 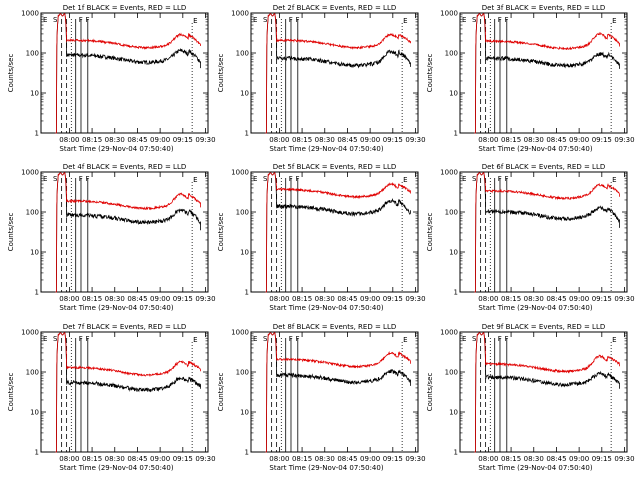 What do you see at coordinates (543, 327) in the screenshot?
I see `chart-title: Det 9f BLACK = Events, RED = LLD` at bounding box center [543, 327].